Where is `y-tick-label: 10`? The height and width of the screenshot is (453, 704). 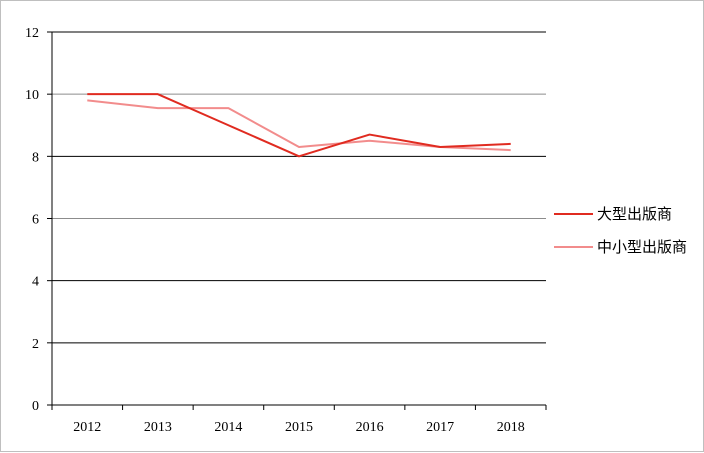 y-tick-label: 10 is located at coordinates (32, 95).